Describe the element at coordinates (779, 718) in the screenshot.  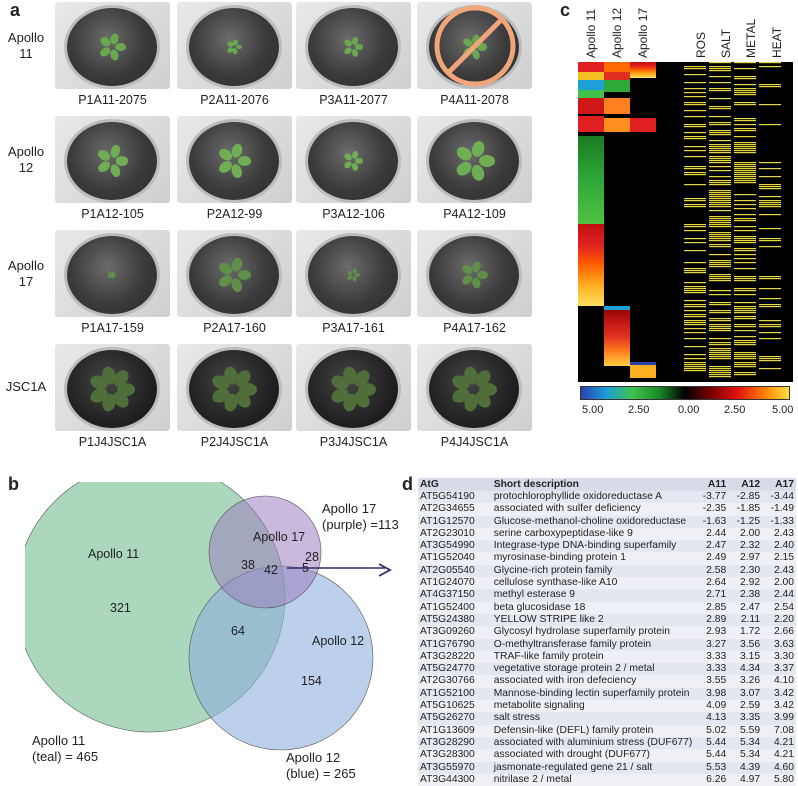
I see `cell-a17: 3.99` at that location.